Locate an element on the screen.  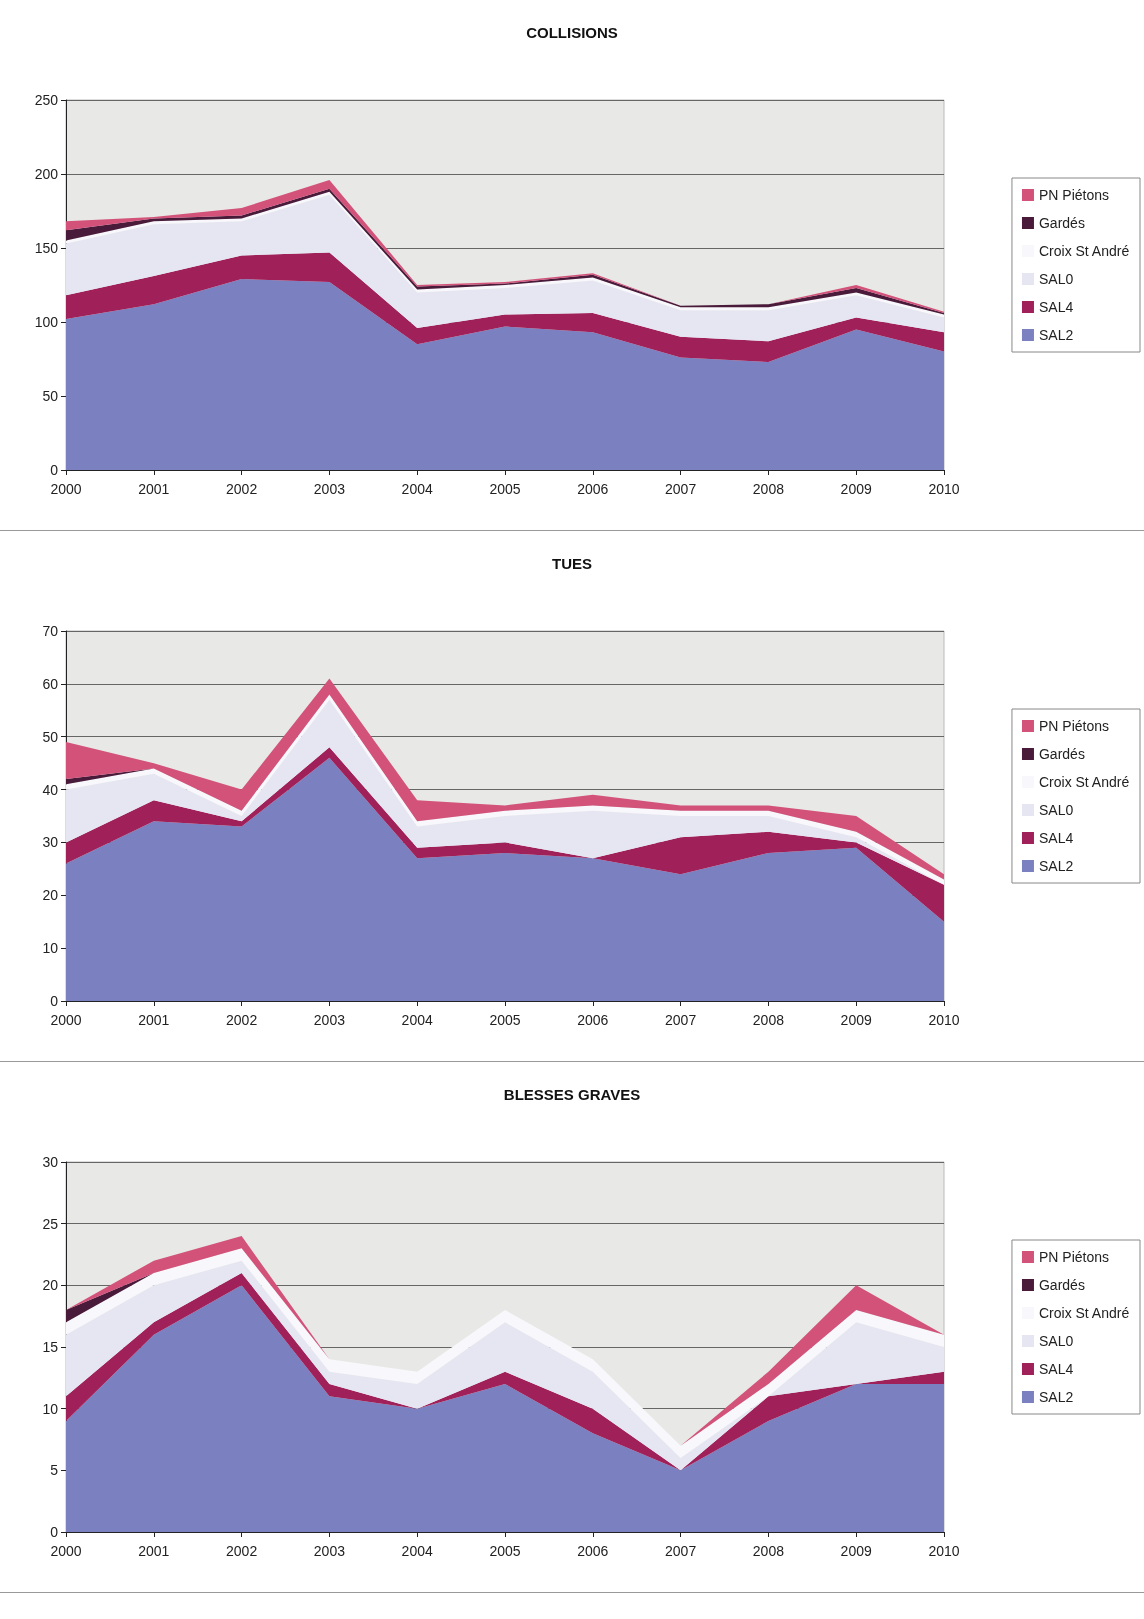
y-tick-label: 250 is located at coordinates (46, 100).